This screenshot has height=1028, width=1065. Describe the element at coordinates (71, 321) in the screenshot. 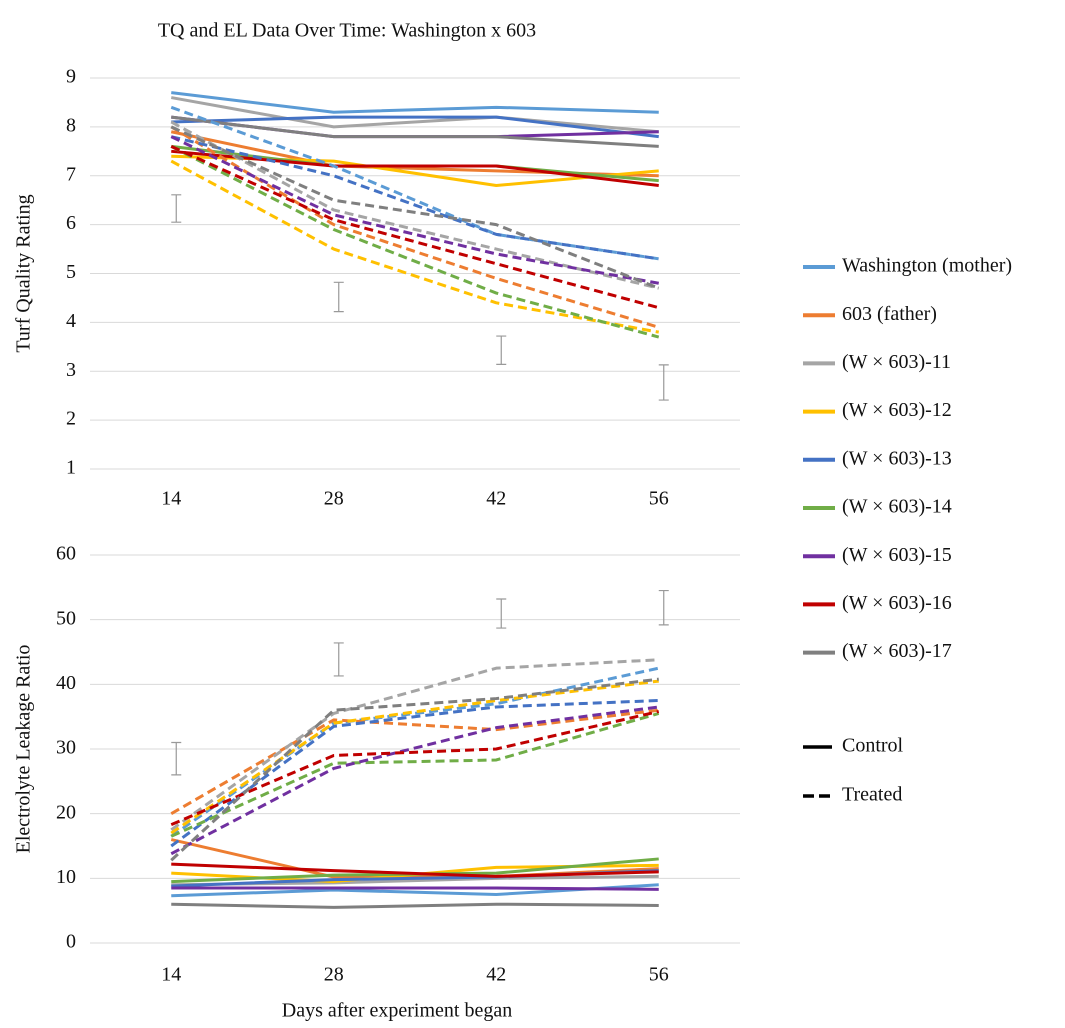

I see `y-tick-label: 4` at that location.